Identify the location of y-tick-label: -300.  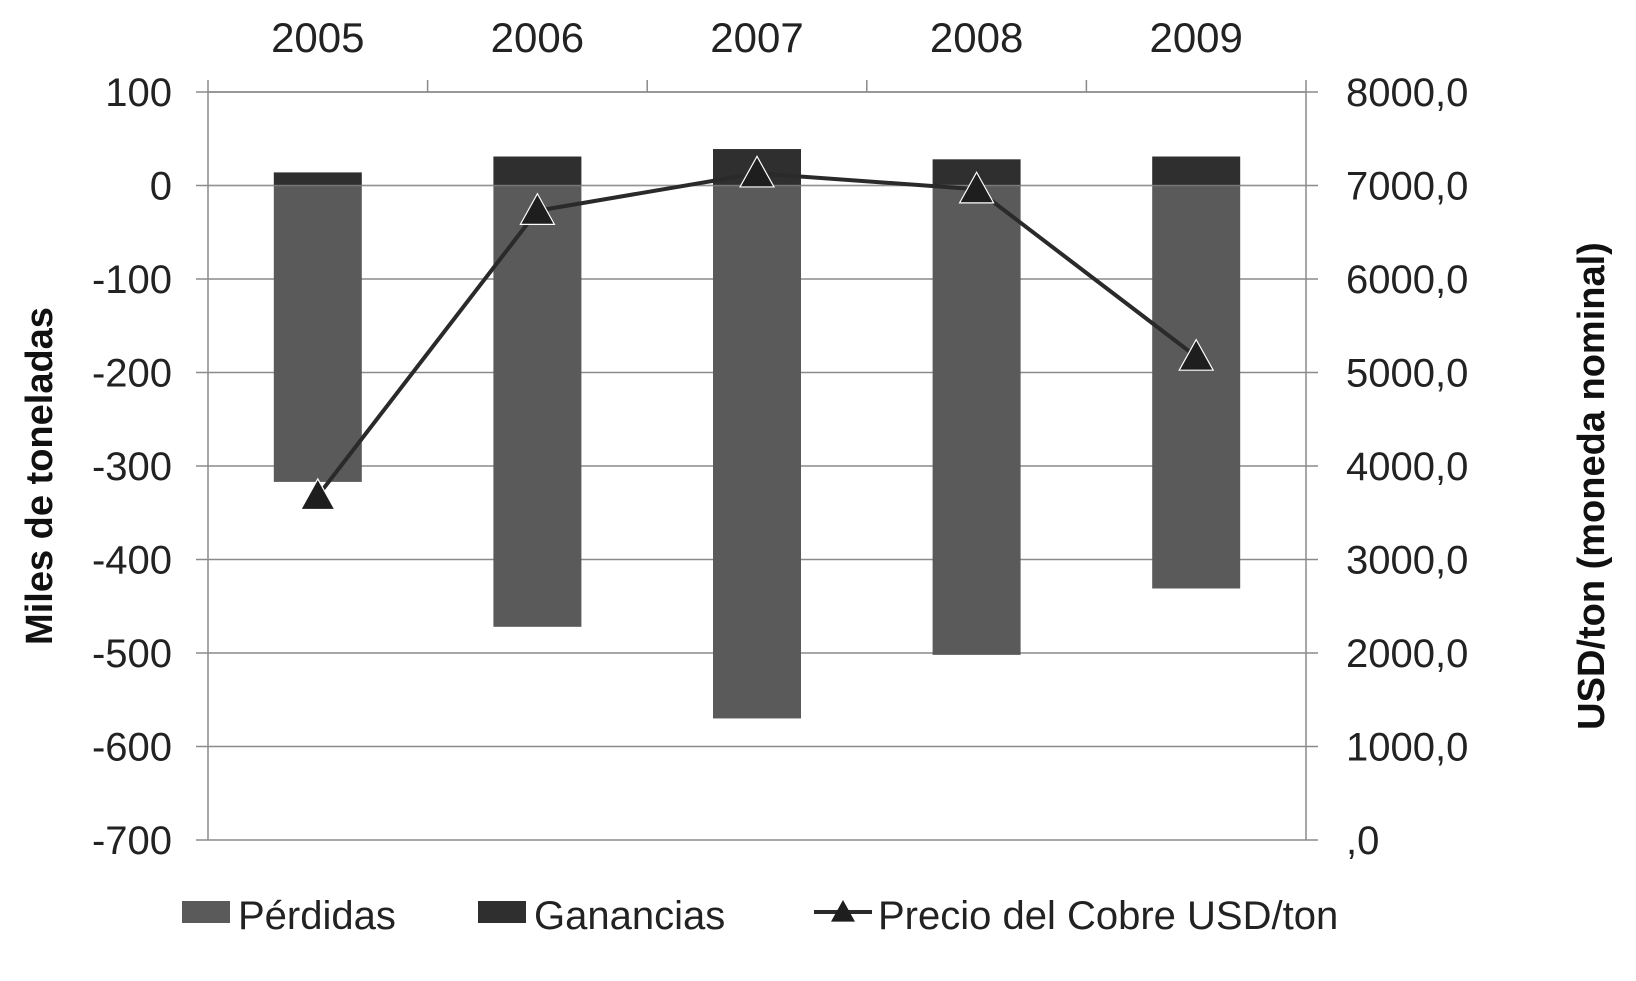
(132, 467).